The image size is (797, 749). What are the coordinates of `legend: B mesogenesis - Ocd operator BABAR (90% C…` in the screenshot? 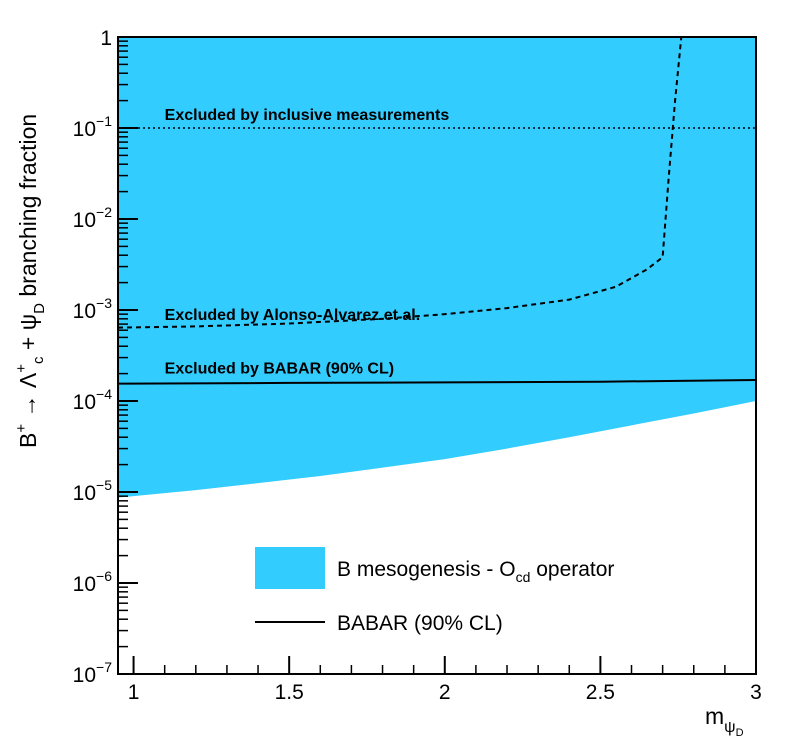 It's located at (434, 591).